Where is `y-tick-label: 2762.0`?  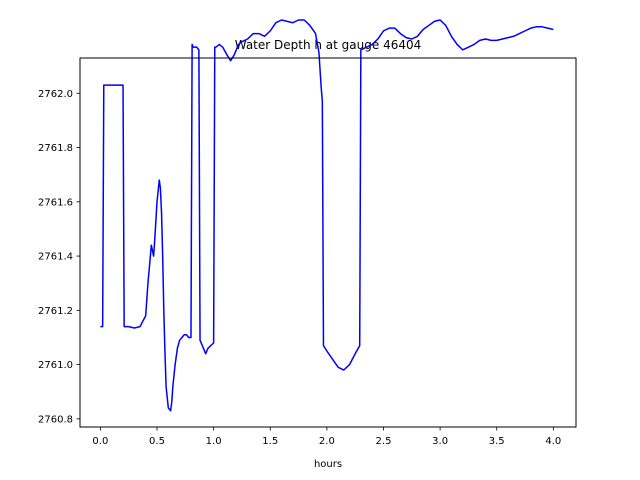 y-tick-label: 2762.0 is located at coordinates (55, 94).